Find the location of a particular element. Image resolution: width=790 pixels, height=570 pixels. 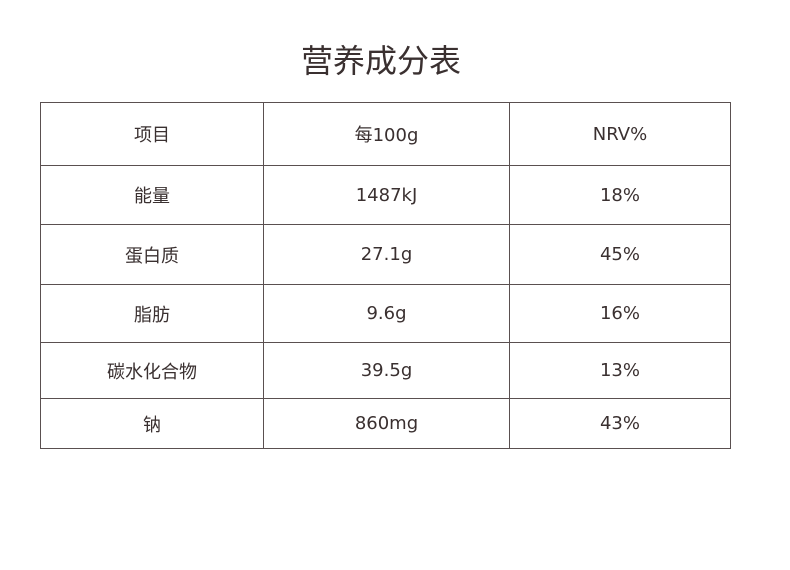

table-row: 能量 1487kJ 18% is located at coordinates (385, 195).